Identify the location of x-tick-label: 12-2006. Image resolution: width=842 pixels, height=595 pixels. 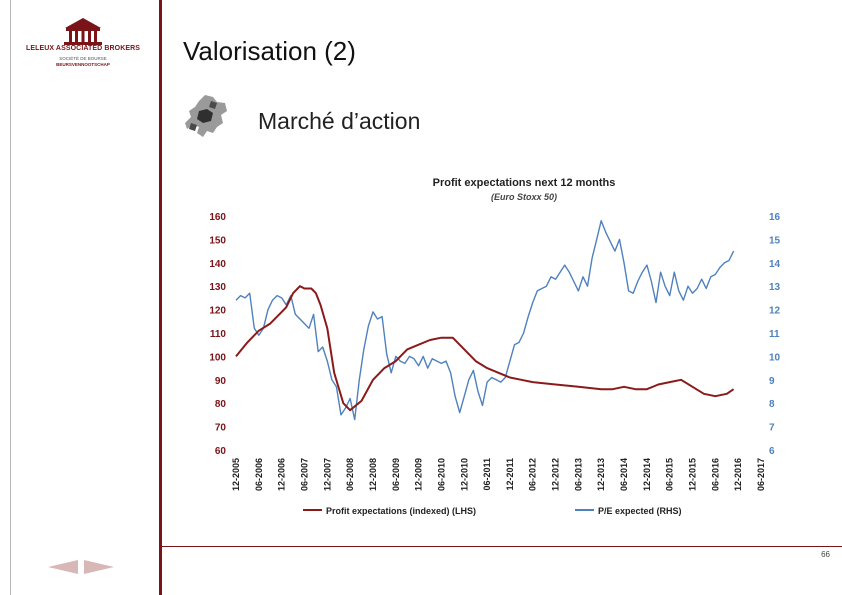
(282, 474).